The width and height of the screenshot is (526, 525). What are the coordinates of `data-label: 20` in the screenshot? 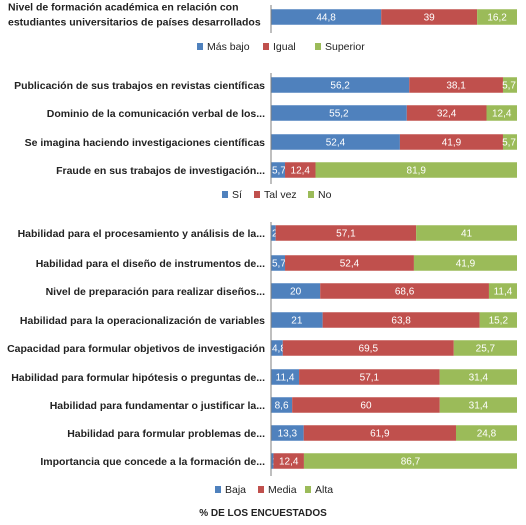 It's located at (296, 292).